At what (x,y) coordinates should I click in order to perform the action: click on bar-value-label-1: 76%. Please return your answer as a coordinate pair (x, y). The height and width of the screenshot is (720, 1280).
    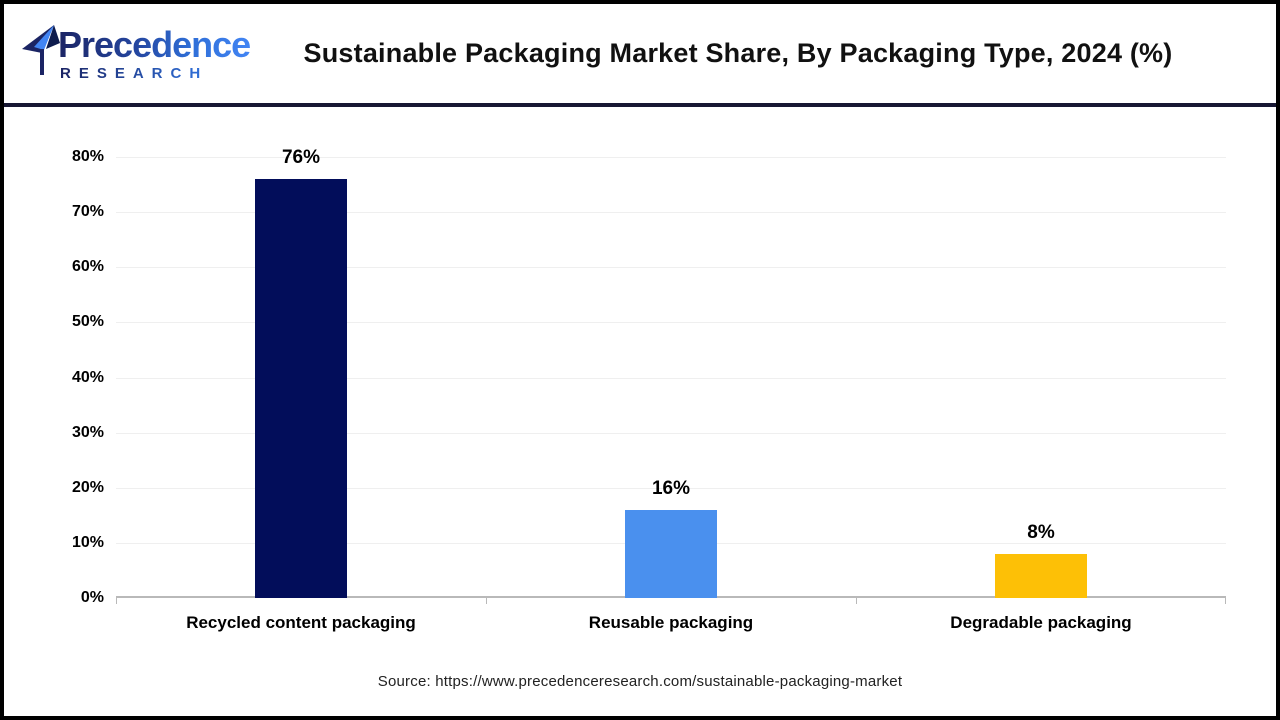
    Looking at the image, I should click on (301, 158).